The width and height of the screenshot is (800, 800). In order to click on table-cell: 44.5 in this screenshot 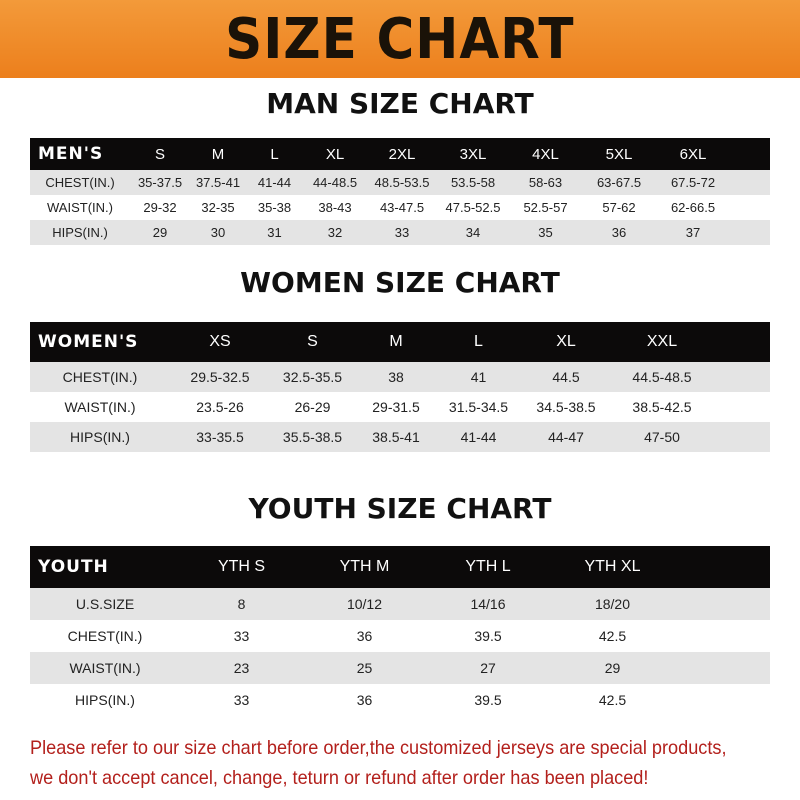, I will do `click(566, 377)`.